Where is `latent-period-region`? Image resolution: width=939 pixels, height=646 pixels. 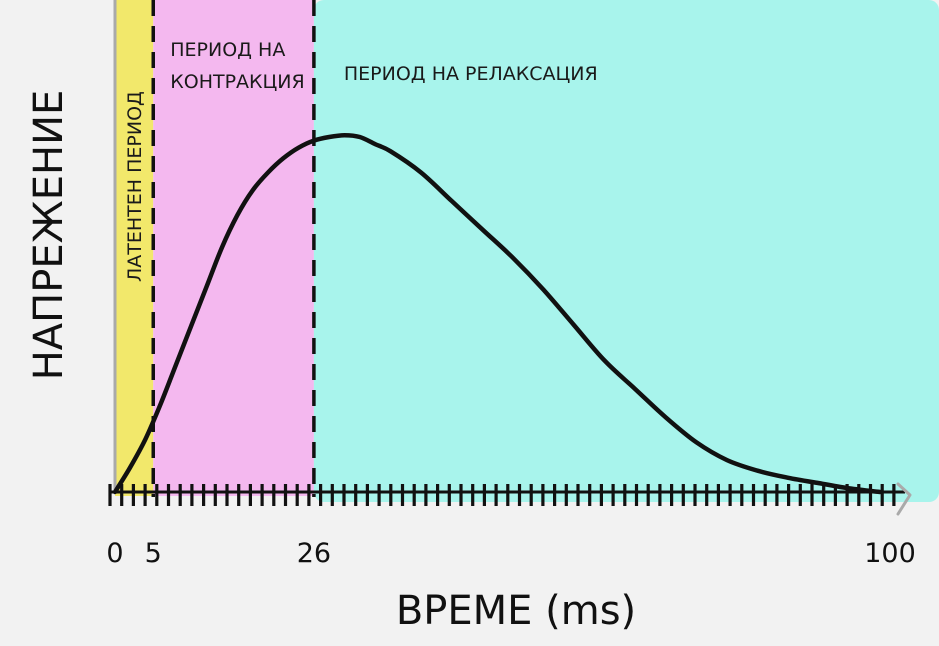
latent-period-region is located at coordinates (134, 248).